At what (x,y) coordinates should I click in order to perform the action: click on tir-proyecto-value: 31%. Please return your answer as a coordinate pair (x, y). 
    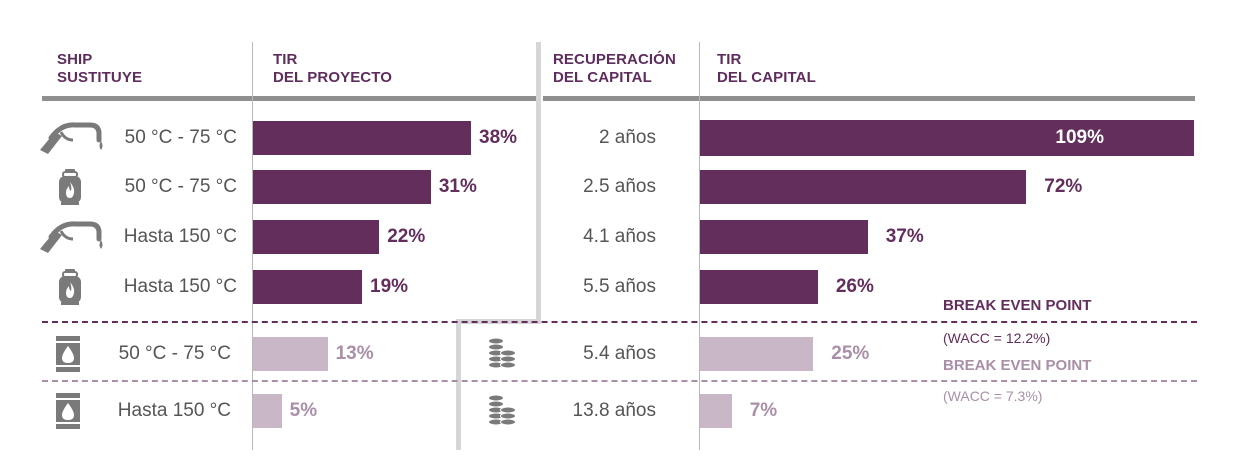
    Looking at the image, I should click on (457, 186).